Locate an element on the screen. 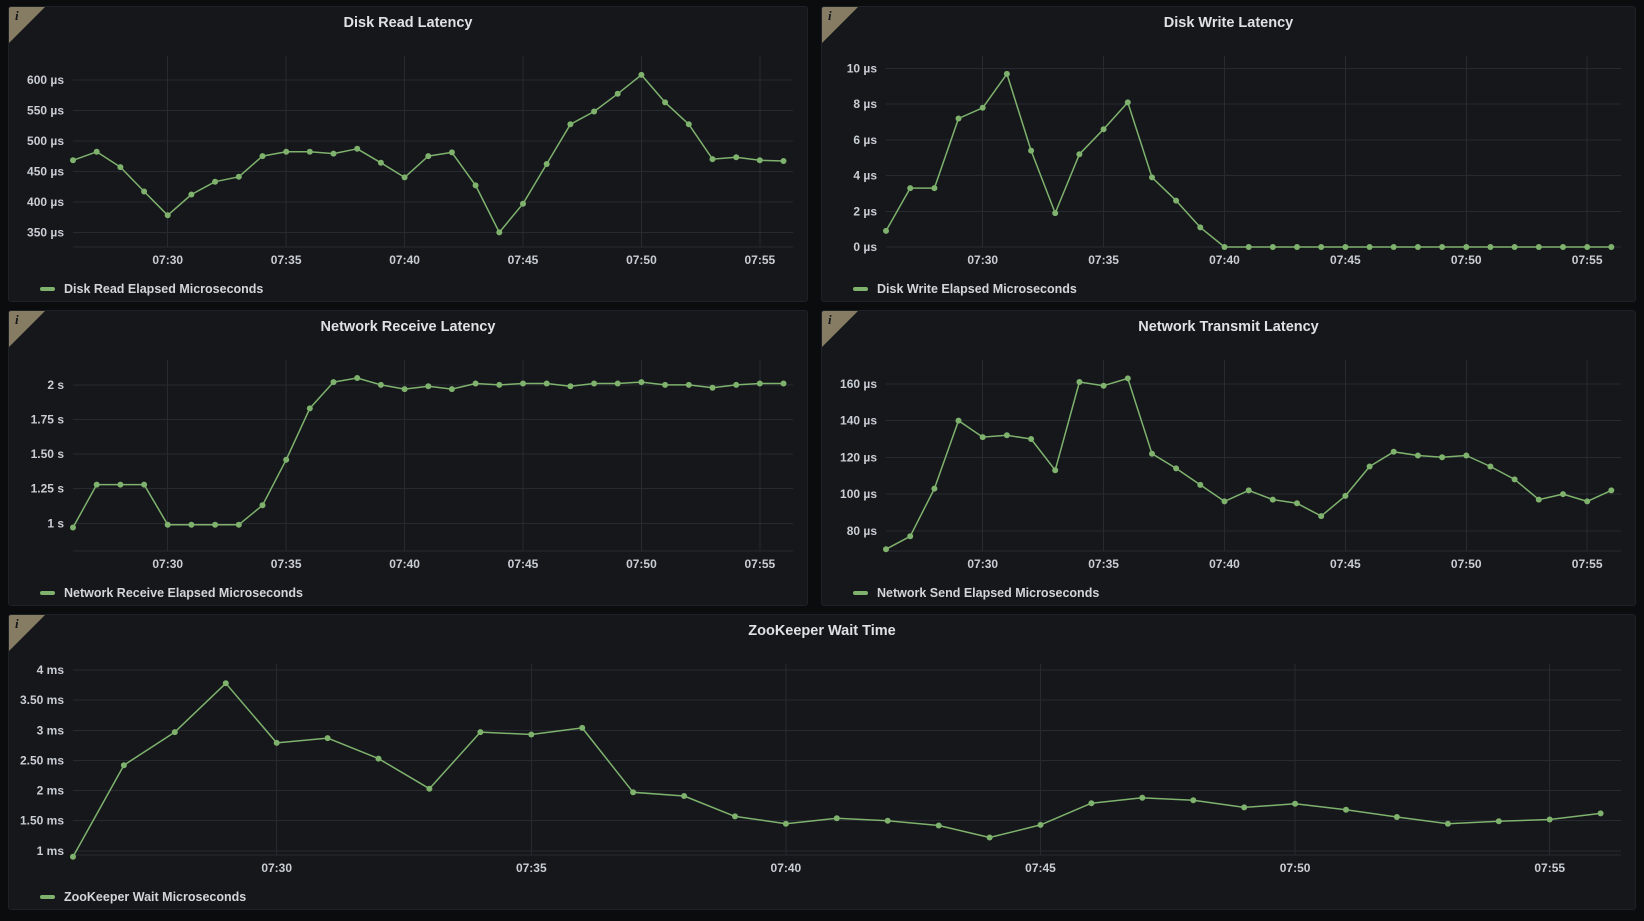  panel-title: Disk Read Latency is located at coordinates (408, 23).